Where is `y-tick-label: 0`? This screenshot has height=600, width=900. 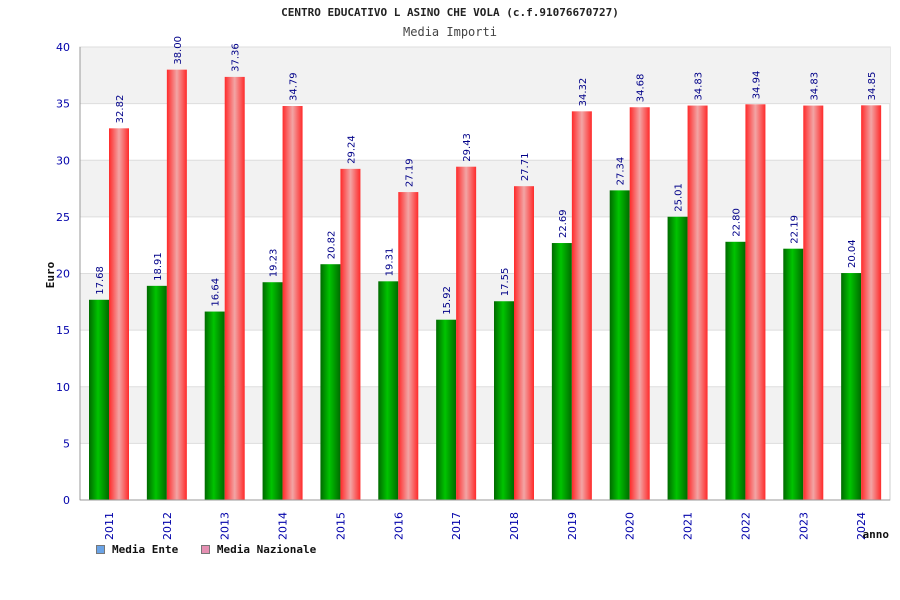
y-tick-label: 0 is located at coordinates (66, 500).